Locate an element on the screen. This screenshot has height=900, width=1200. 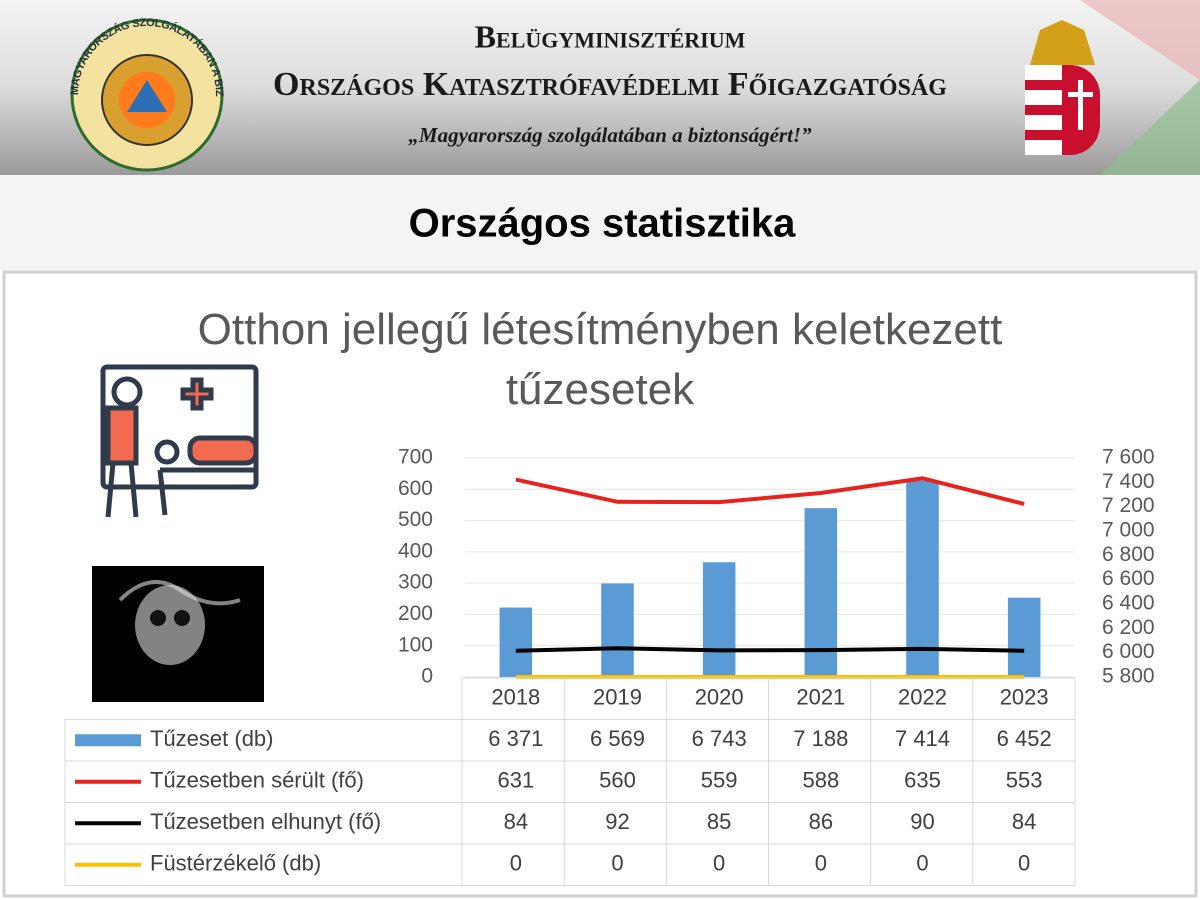
x-tick-label: 2022 is located at coordinates (922, 697).